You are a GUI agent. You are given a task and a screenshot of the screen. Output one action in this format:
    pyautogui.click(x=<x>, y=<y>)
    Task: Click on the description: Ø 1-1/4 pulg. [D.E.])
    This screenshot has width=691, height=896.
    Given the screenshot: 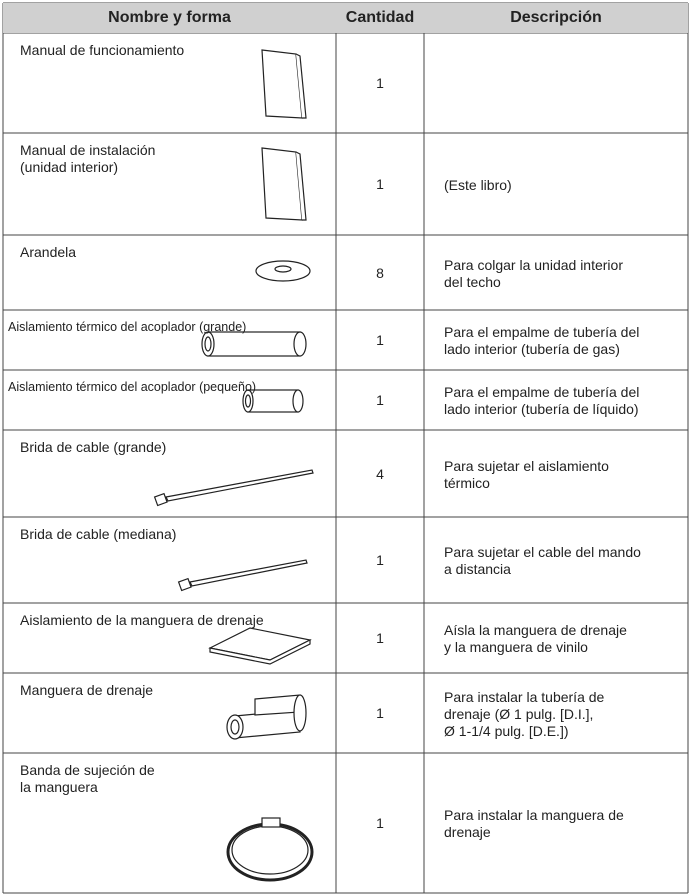 What is the action you would take?
    pyautogui.click(x=506, y=730)
    